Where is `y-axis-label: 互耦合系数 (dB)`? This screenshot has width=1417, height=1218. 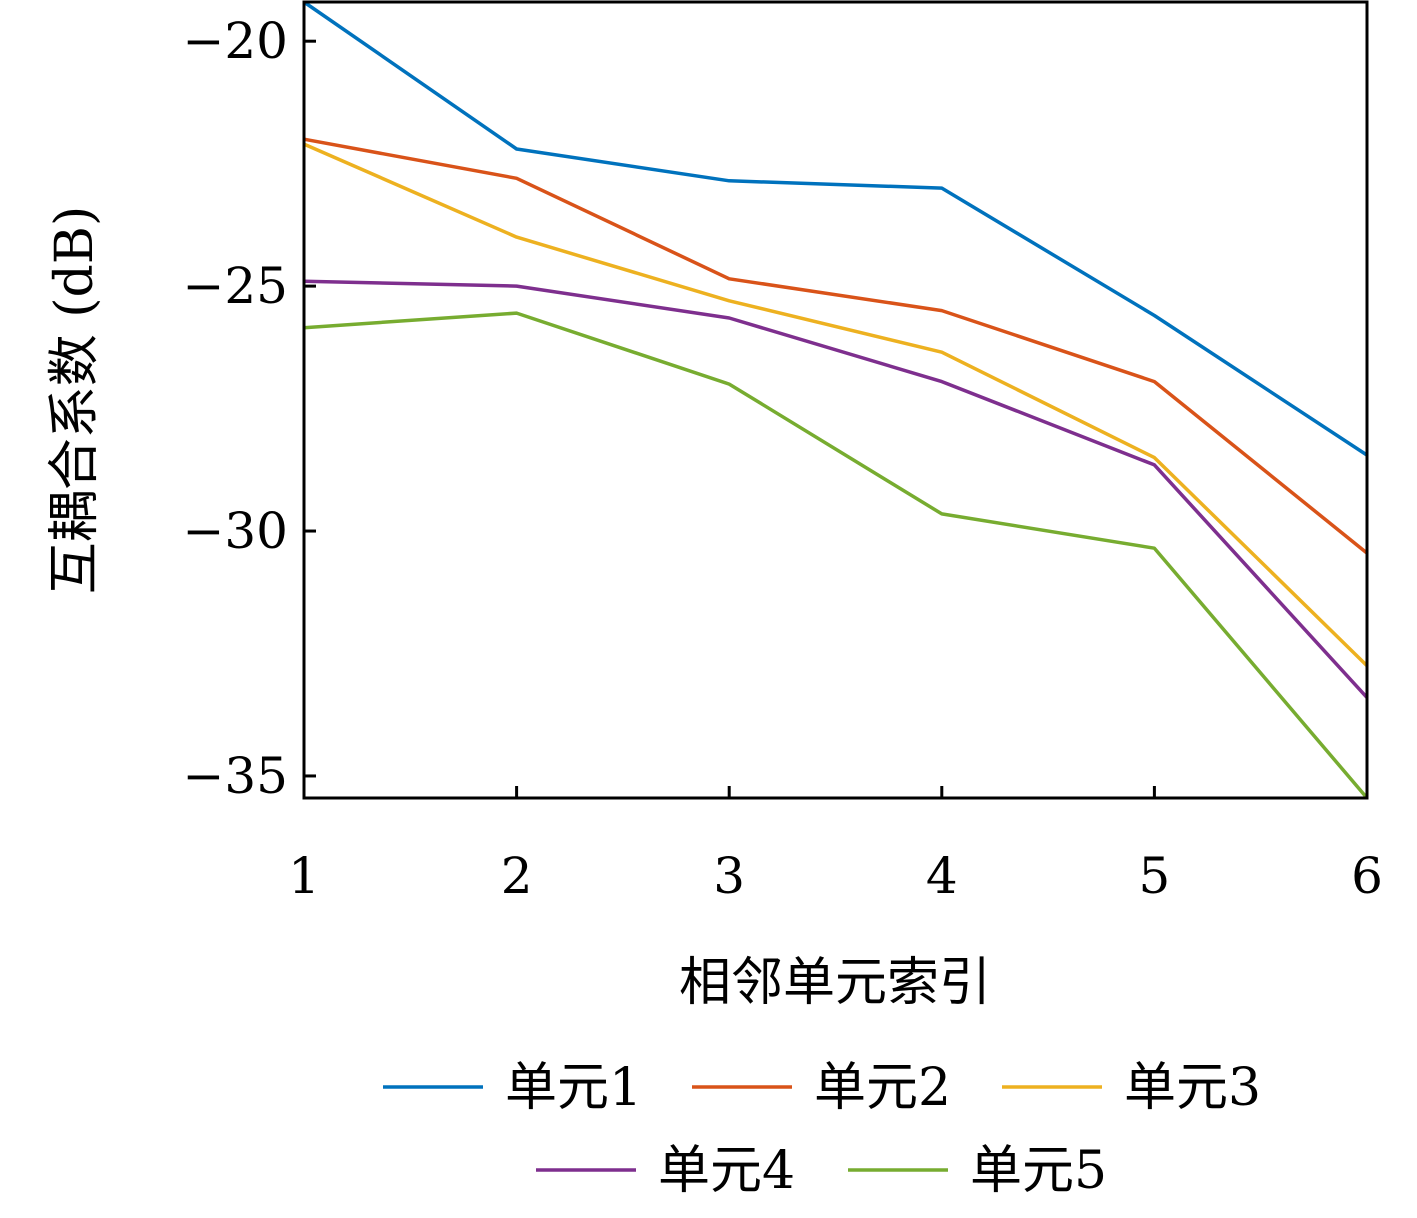
y-axis-label: 互耦合系数 (dB) is located at coordinates (75, 400).